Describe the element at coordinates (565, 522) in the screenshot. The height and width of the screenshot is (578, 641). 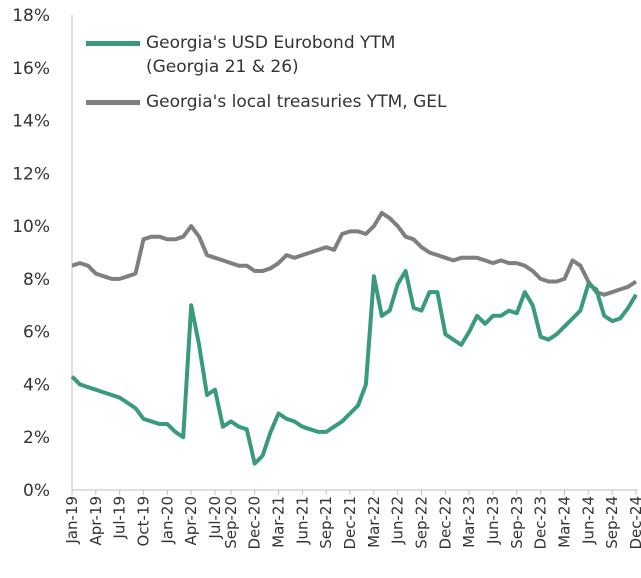
I see `x-tick-label: Mar-24` at that location.